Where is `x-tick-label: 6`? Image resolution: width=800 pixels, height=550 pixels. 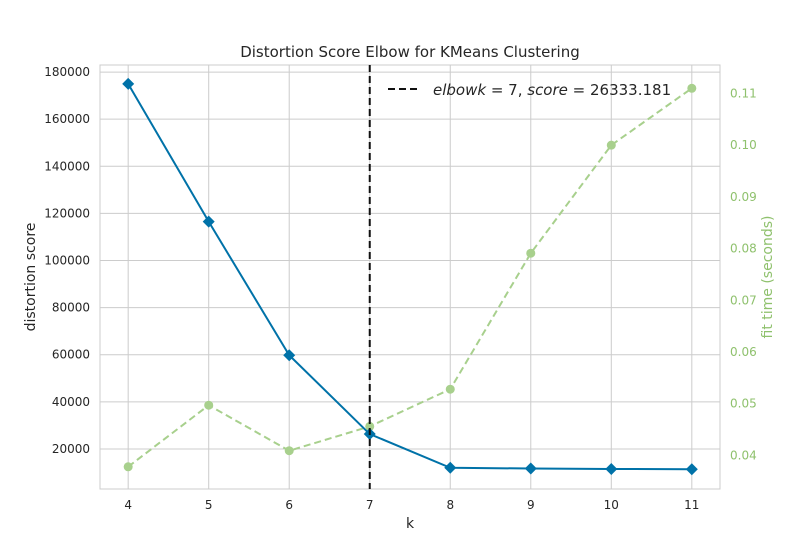
x-tick-label: 6 is located at coordinates (289, 505).